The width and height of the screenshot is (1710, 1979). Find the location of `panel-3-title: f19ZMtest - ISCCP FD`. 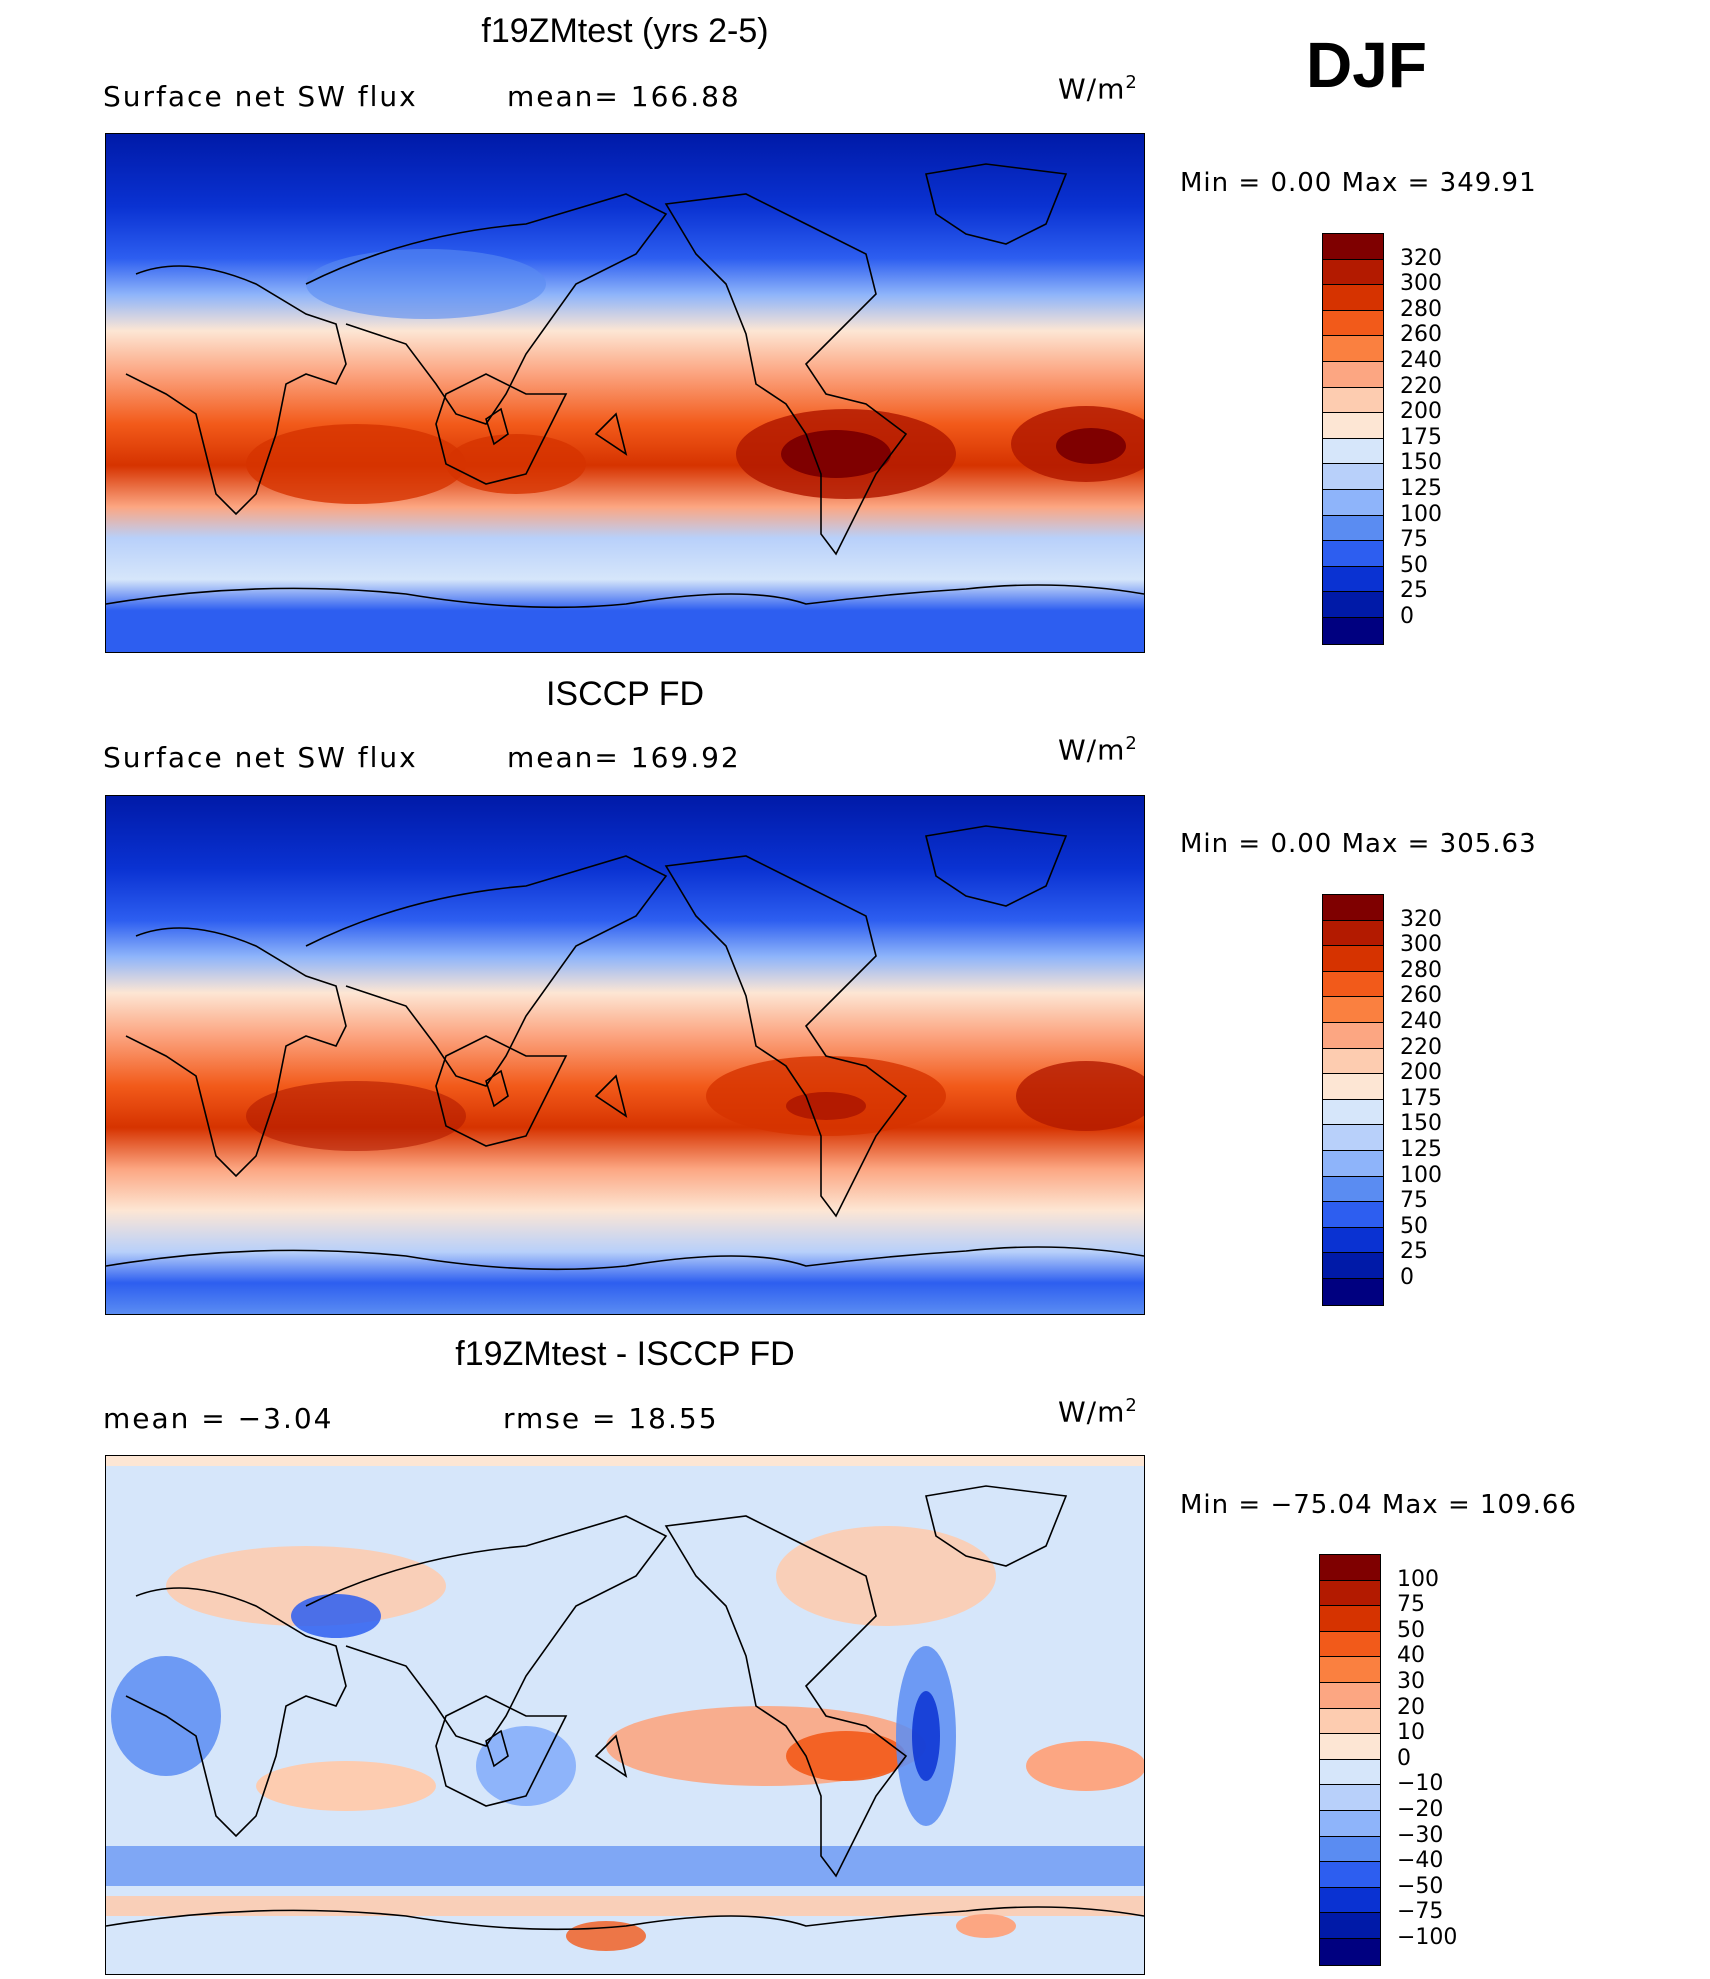

panel-3-title: f19ZMtest - ISCCP FD is located at coordinates (625, 1354).